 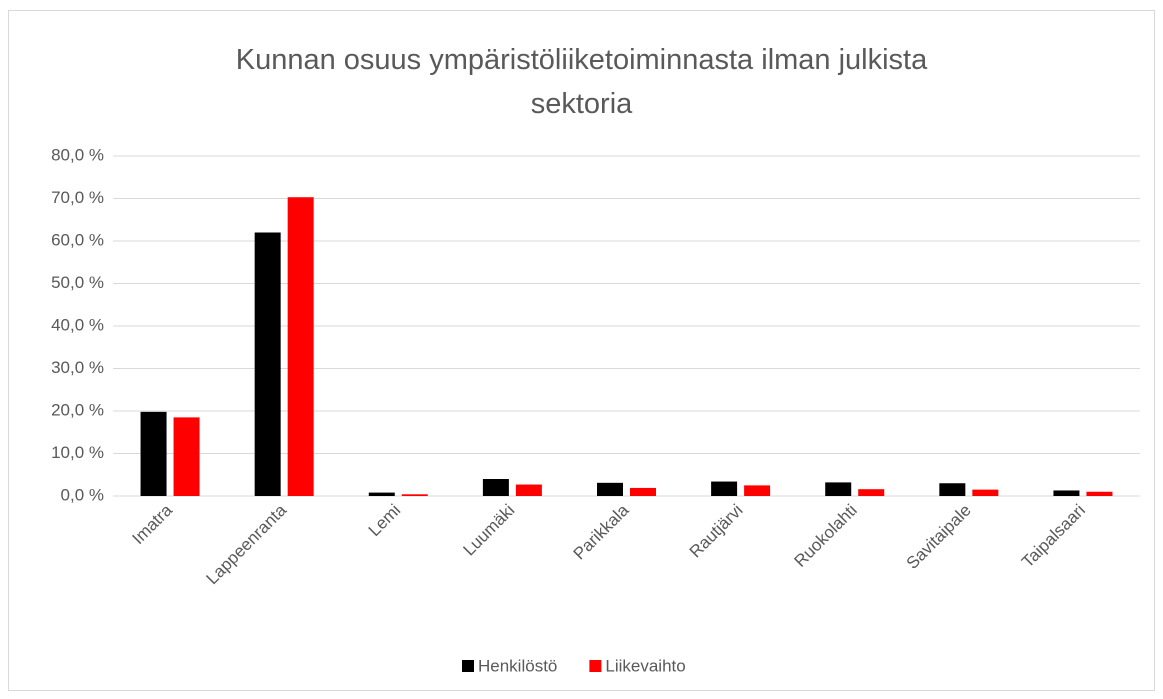 What do you see at coordinates (247, 544) in the screenshot?
I see `x-tick-label: Lappeenranta` at bounding box center [247, 544].